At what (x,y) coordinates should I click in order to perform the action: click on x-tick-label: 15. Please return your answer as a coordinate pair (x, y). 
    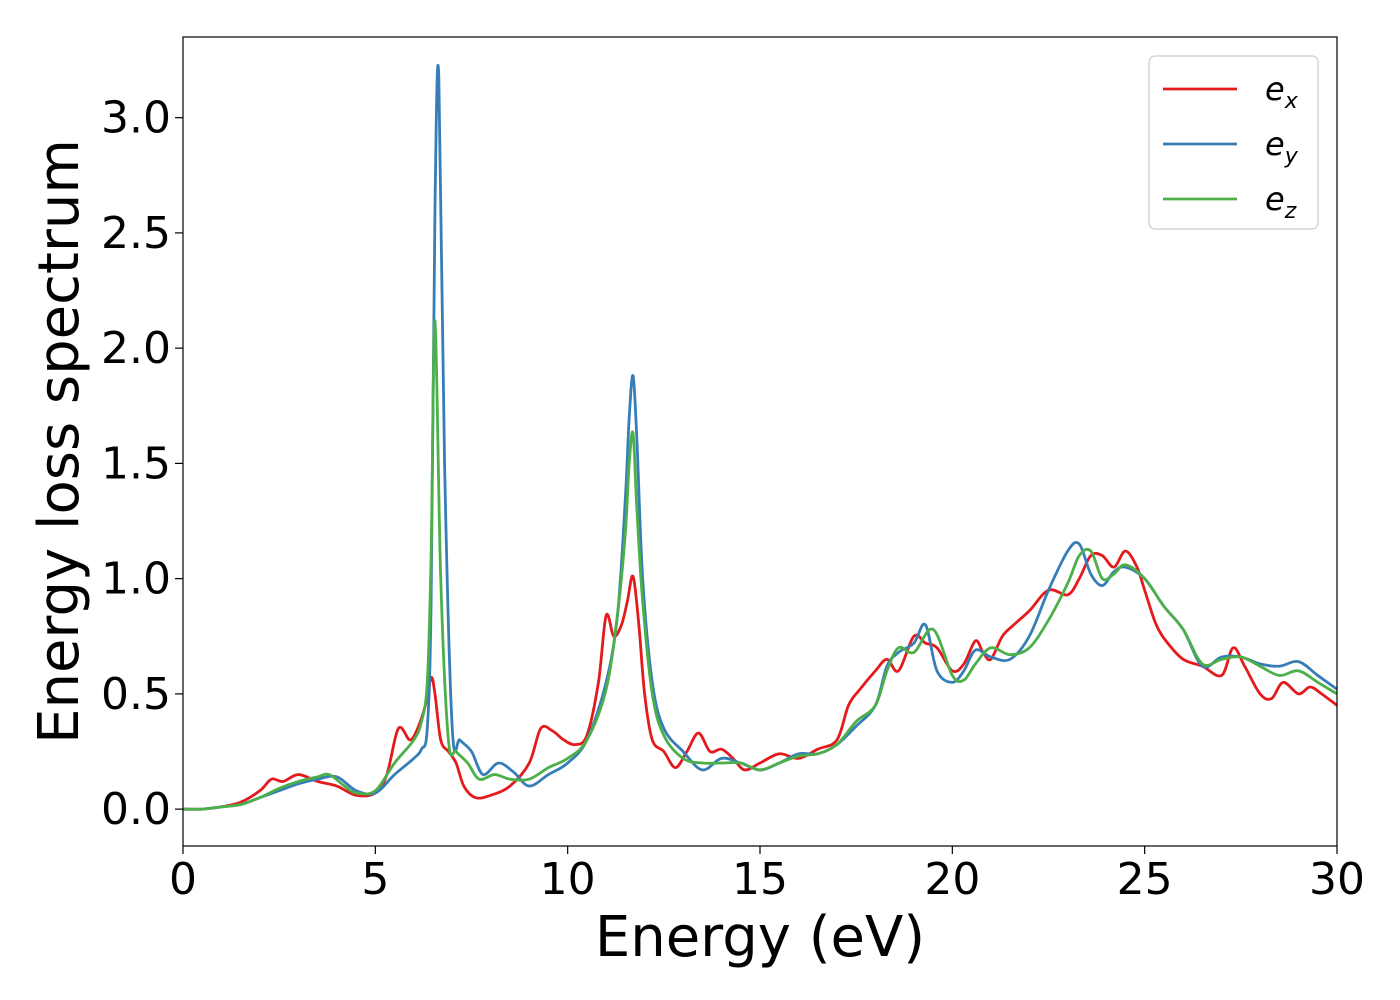
    Looking at the image, I should click on (760, 879).